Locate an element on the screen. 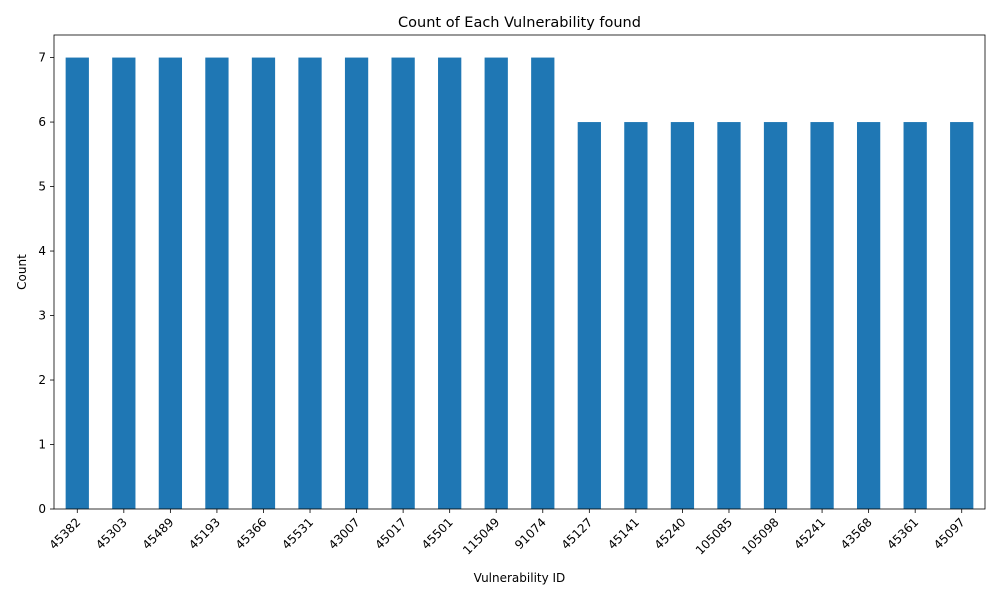 The height and width of the screenshot is (600, 1000). x-tick-label: 45531 is located at coordinates (297, 533).